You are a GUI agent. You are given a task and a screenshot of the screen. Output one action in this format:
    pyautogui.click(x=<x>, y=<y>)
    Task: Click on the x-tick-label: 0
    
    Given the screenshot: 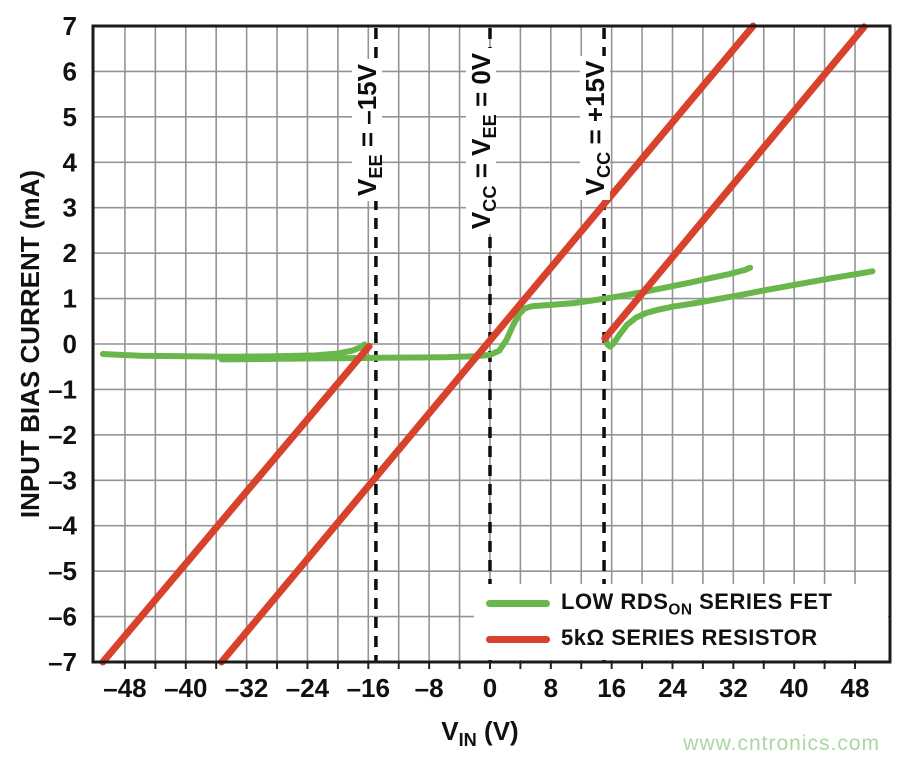 What is the action you would take?
    pyautogui.click(x=490, y=688)
    